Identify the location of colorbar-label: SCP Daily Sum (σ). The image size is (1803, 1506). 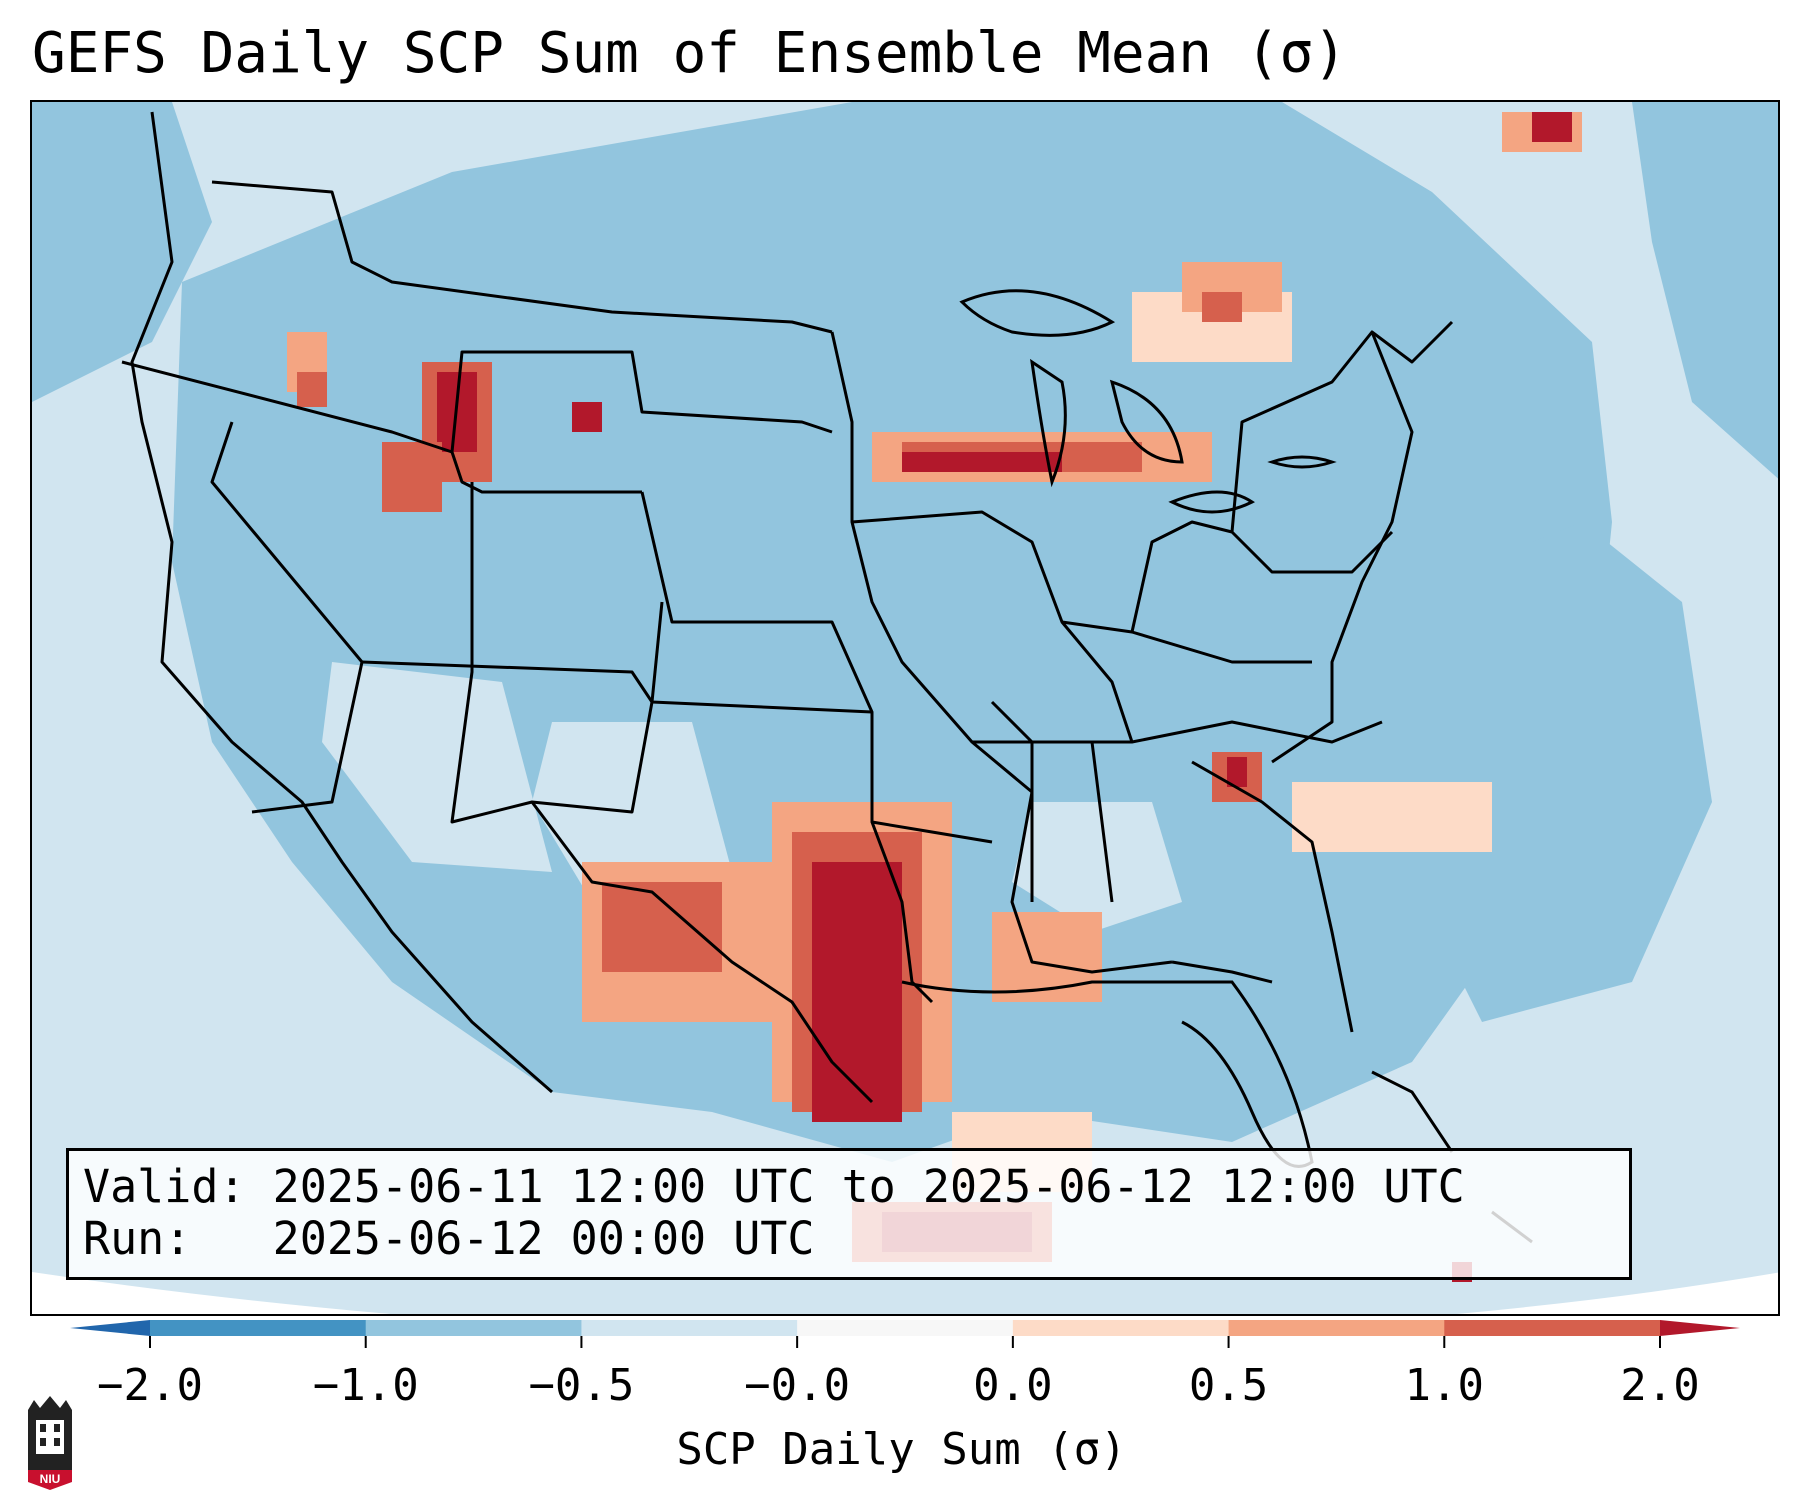
(901, 1449).